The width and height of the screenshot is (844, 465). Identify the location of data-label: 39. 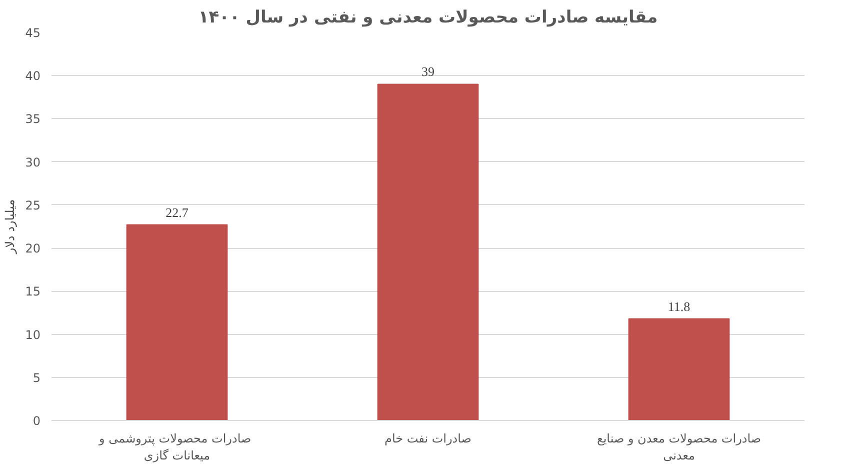
(428, 72).